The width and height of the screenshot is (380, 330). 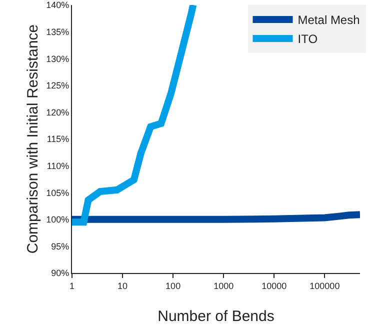 What do you see at coordinates (308, 39) in the screenshot?
I see `legend-label: ITO` at bounding box center [308, 39].